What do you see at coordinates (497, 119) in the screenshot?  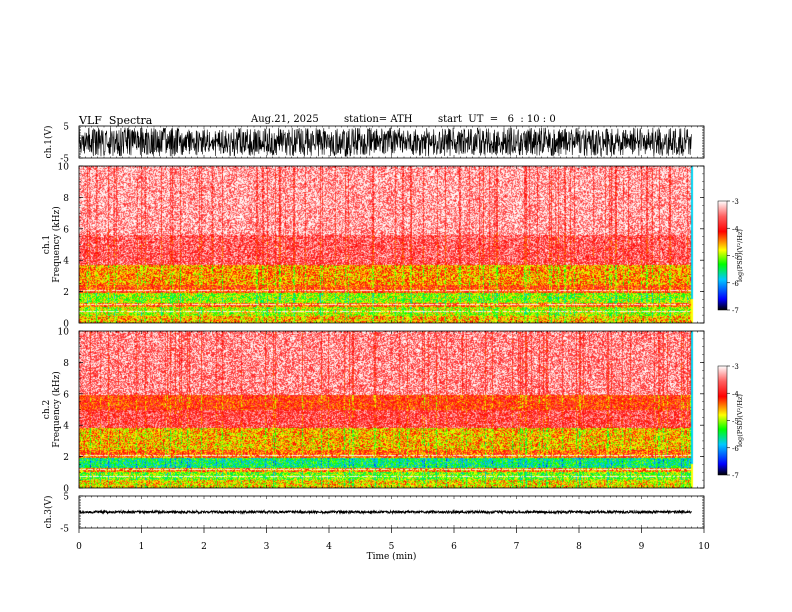 I see `start-time-label: start UT = 6 : 10 : 0` at bounding box center [497, 119].